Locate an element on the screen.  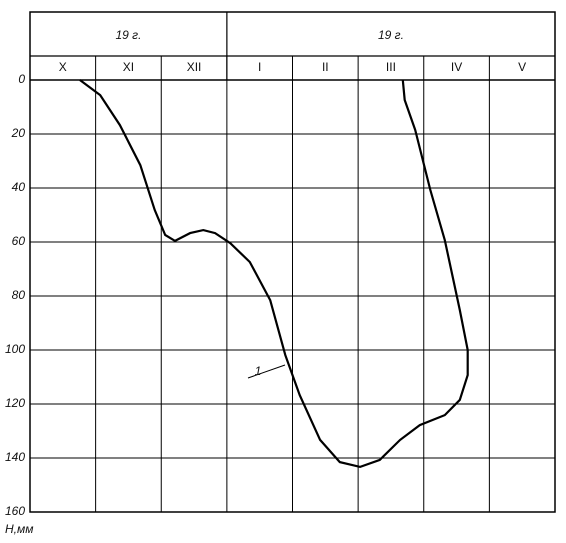
x-tick-label: V is located at coordinates (522, 67).